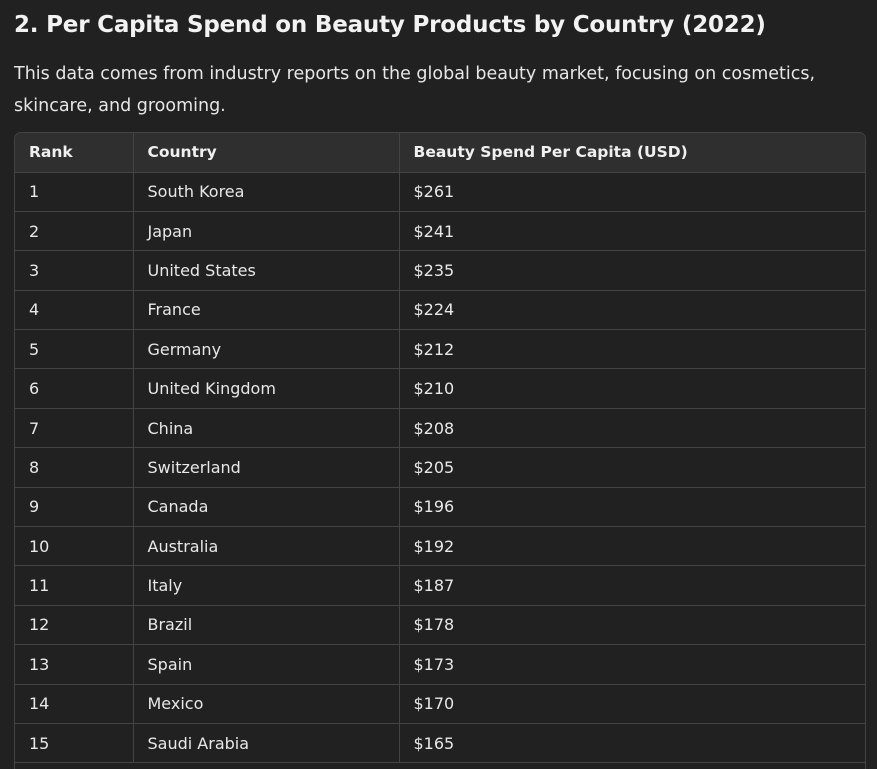  I want to click on column-header-rank: Rank, so click(74, 153).